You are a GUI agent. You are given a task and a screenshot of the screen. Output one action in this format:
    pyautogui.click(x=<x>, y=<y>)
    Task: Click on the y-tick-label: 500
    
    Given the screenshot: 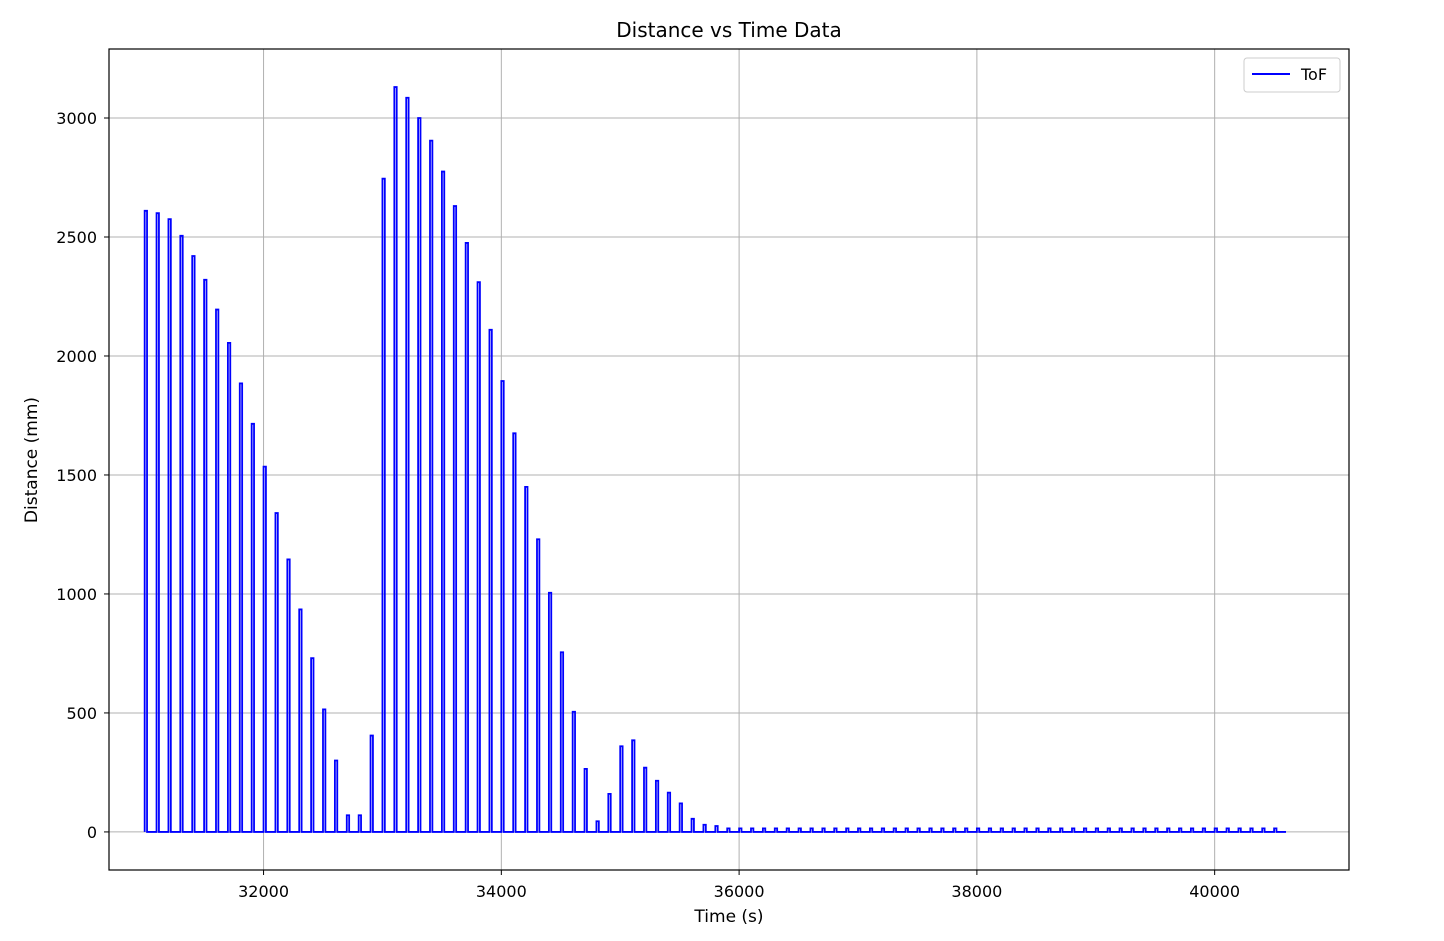 What is the action you would take?
    pyautogui.click(x=81, y=713)
    